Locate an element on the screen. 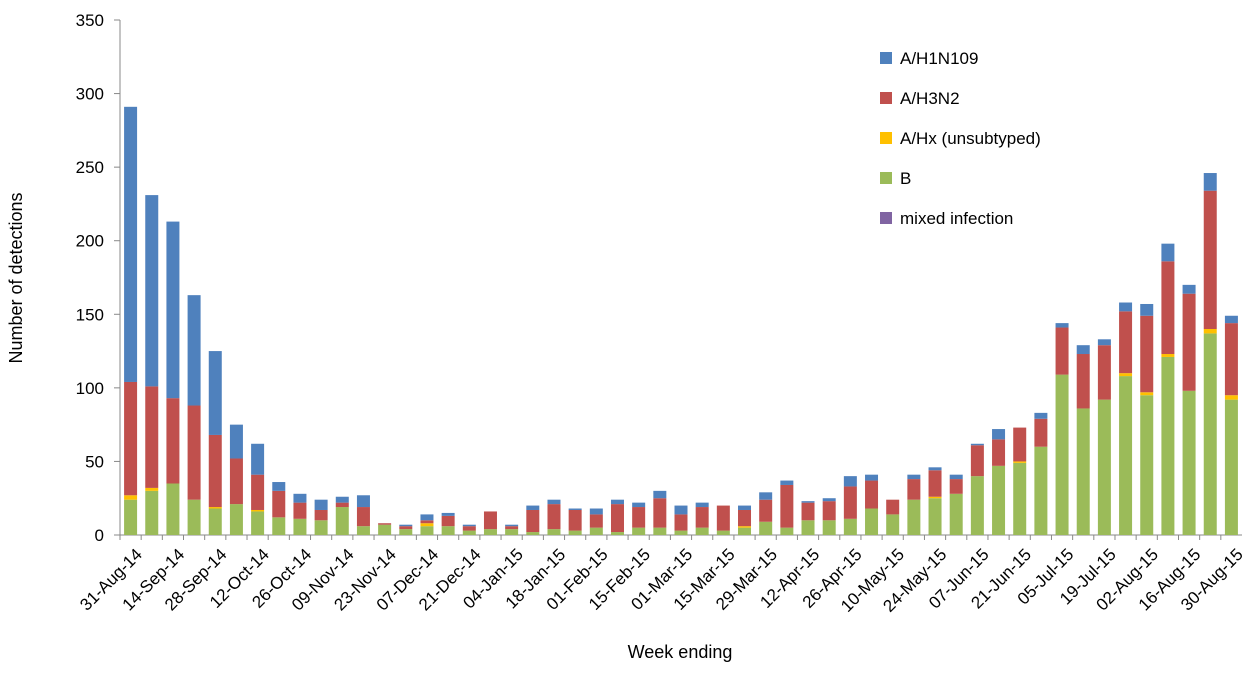  legend-label: B is located at coordinates (905, 178).